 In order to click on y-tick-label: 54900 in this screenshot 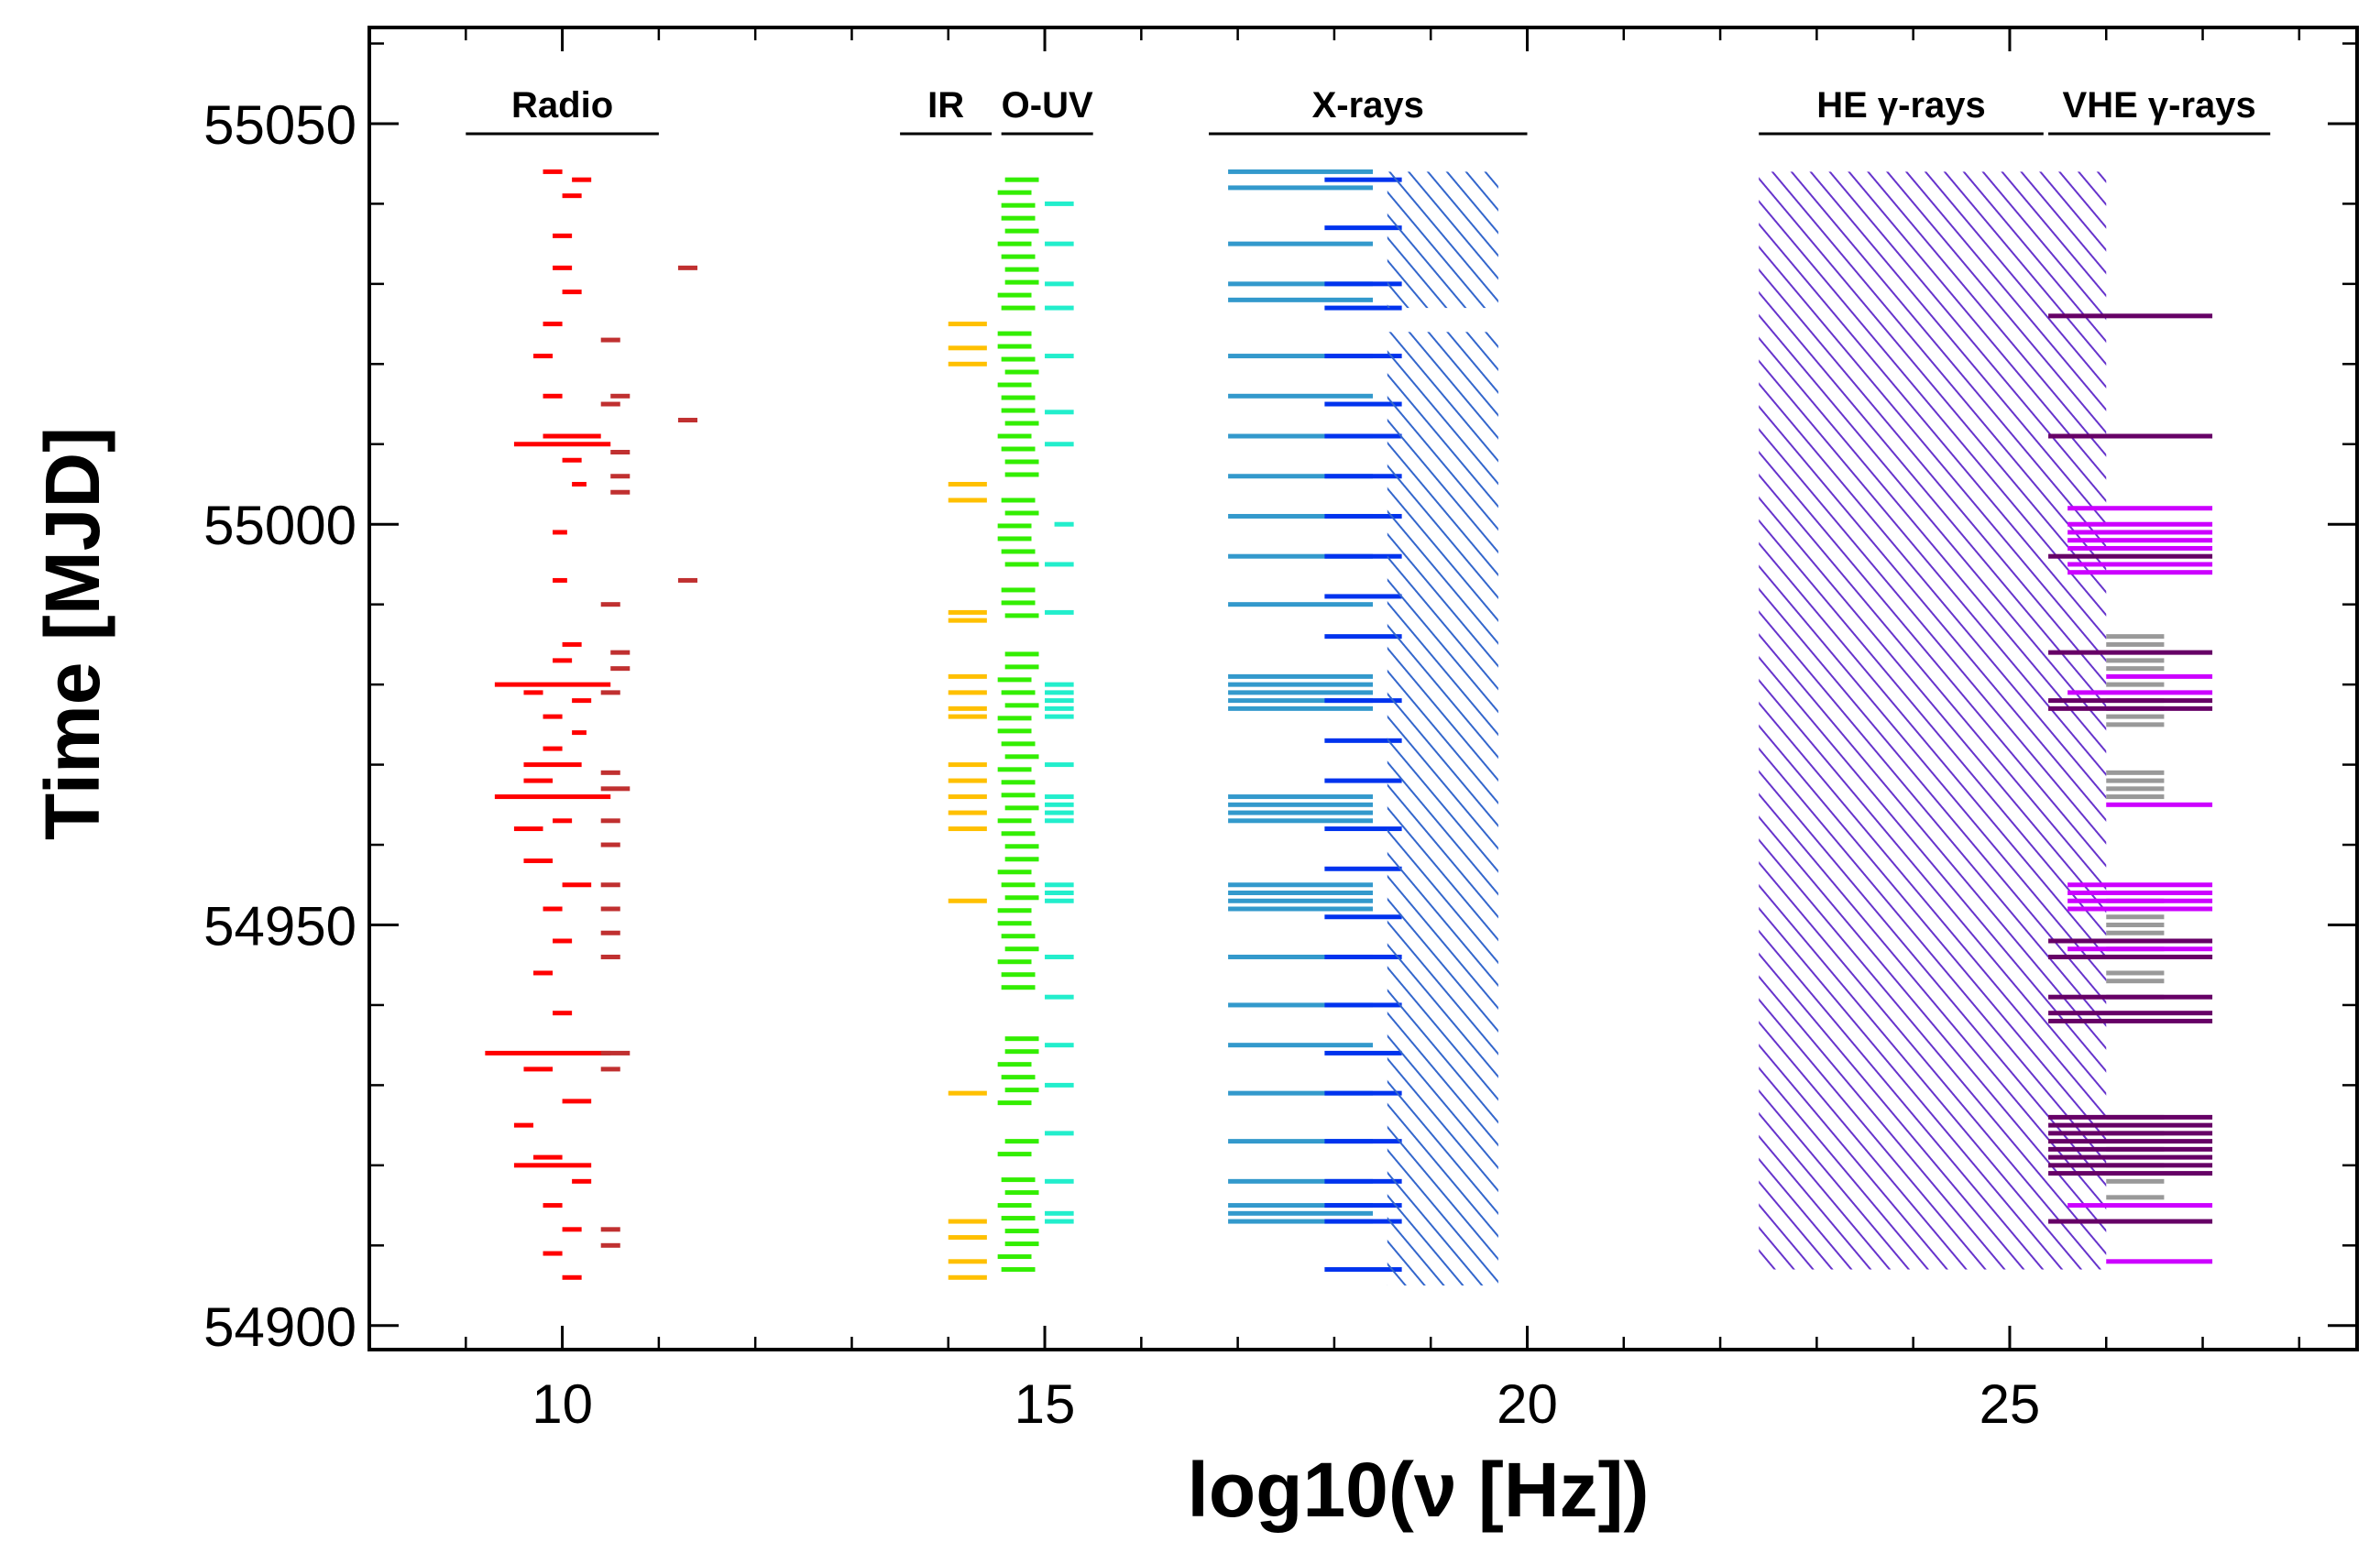, I will do `click(279, 1327)`.